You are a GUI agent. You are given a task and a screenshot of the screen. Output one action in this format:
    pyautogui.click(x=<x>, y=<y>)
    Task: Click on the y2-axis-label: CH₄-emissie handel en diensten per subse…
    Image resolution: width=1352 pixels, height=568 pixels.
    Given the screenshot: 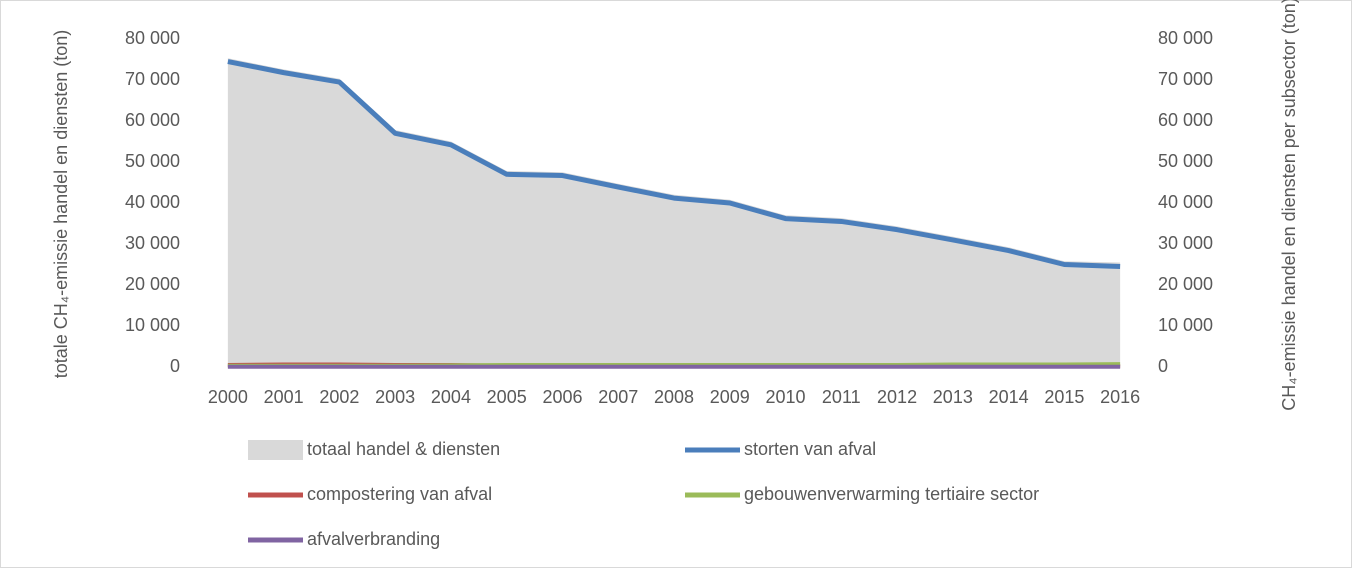 What is the action you would take?
    pyautogui.click(x=1289, y=205)
    